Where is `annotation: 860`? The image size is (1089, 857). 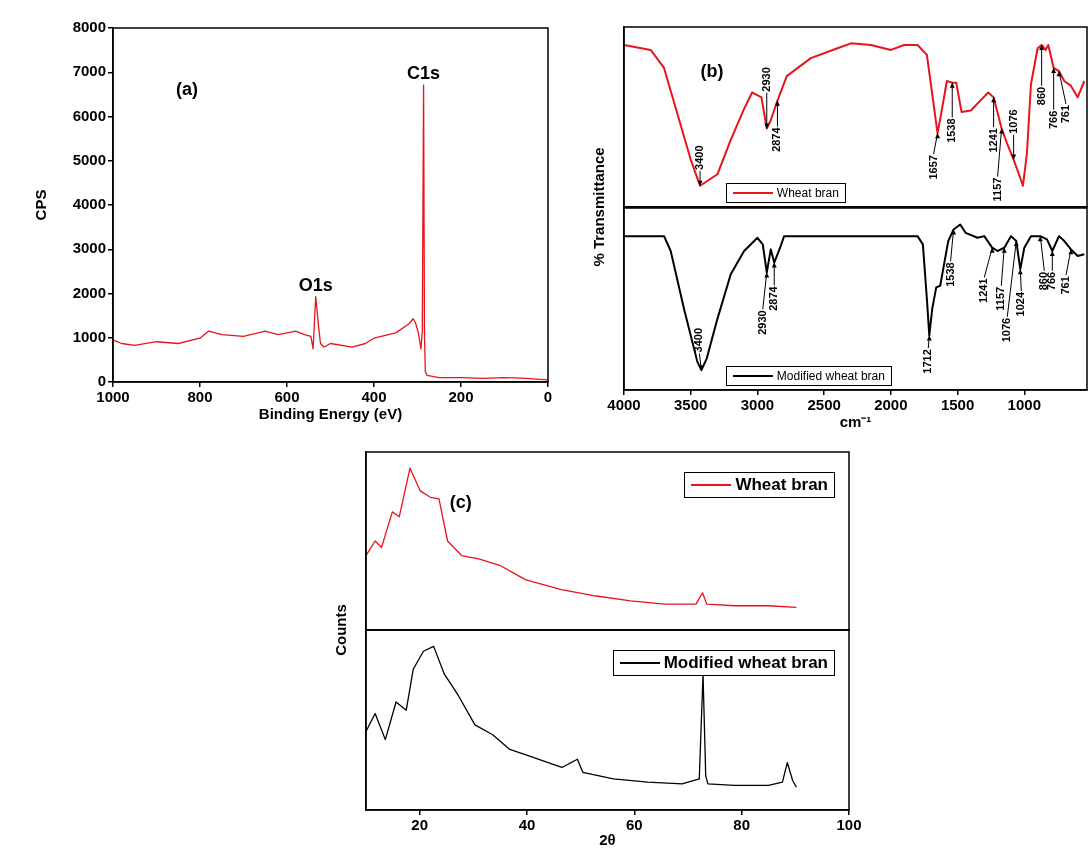
annotation: 860 is located at coordinates (1040, 96).